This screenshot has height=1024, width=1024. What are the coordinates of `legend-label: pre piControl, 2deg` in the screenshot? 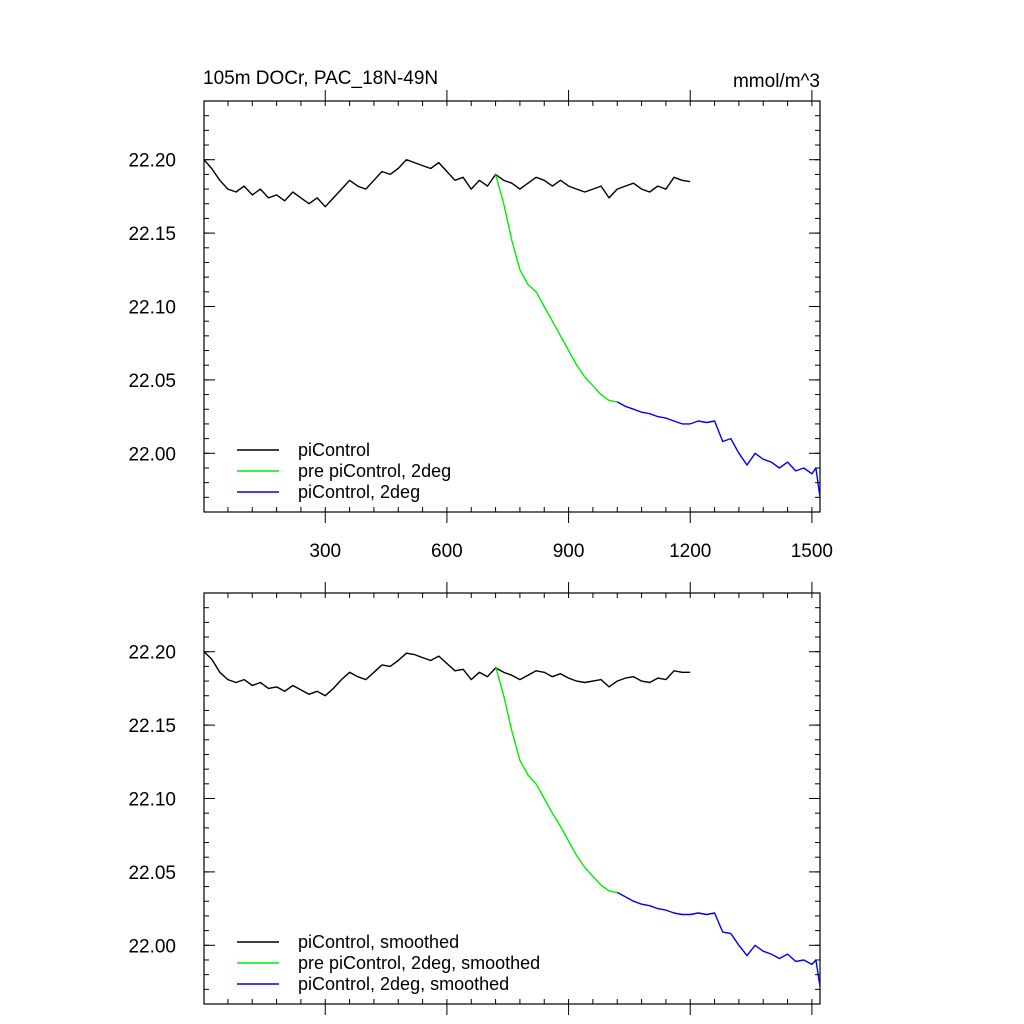 It's located at (374, 471).